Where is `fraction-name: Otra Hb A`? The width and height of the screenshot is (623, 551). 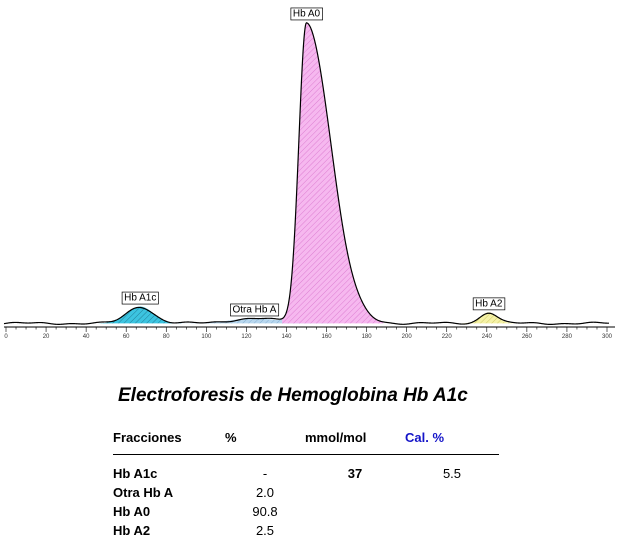
fraction-name: Otra Hb A is located at coordinates (143, 492).